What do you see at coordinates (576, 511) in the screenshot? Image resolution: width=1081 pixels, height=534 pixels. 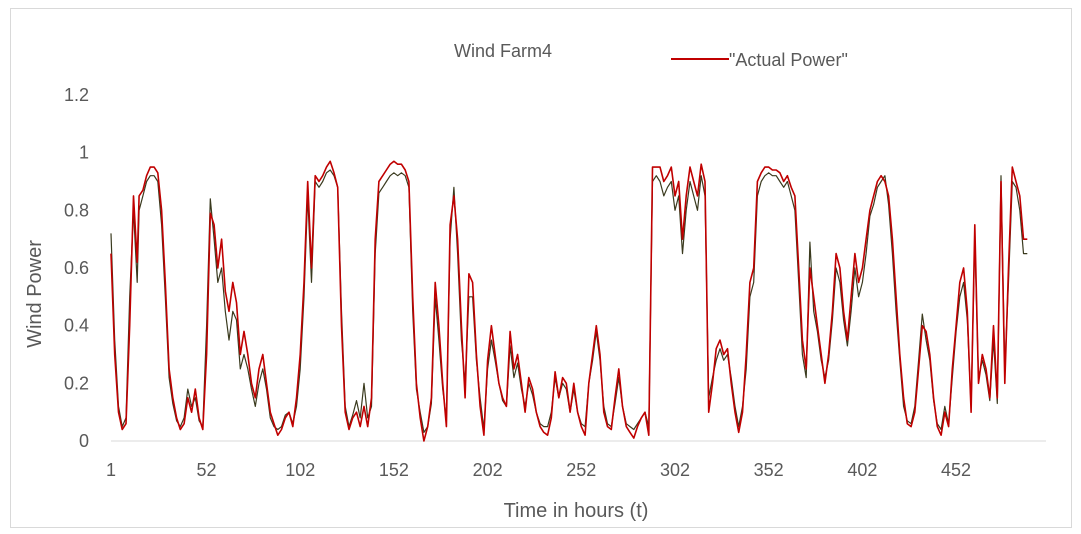 I see `x-axis-label: Time in hours (t)` at bounding box center [576, 511].